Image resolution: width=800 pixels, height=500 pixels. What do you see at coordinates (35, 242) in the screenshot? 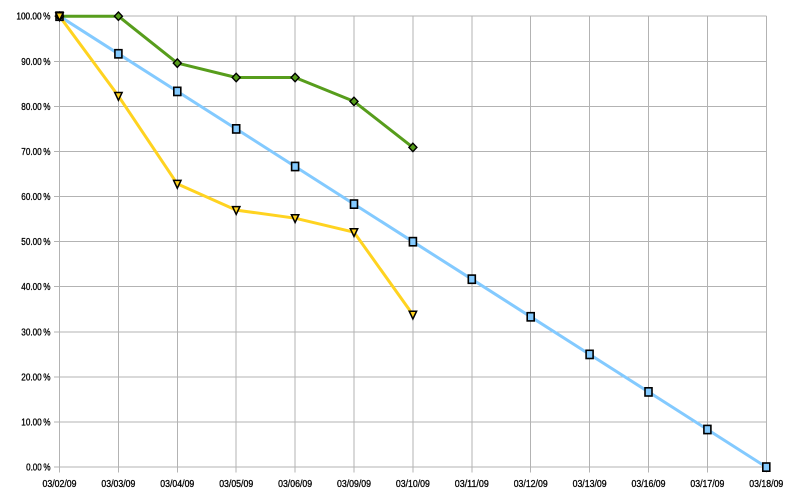
I see `svg-text: 50.00 %` at bounding box center [35, 242].